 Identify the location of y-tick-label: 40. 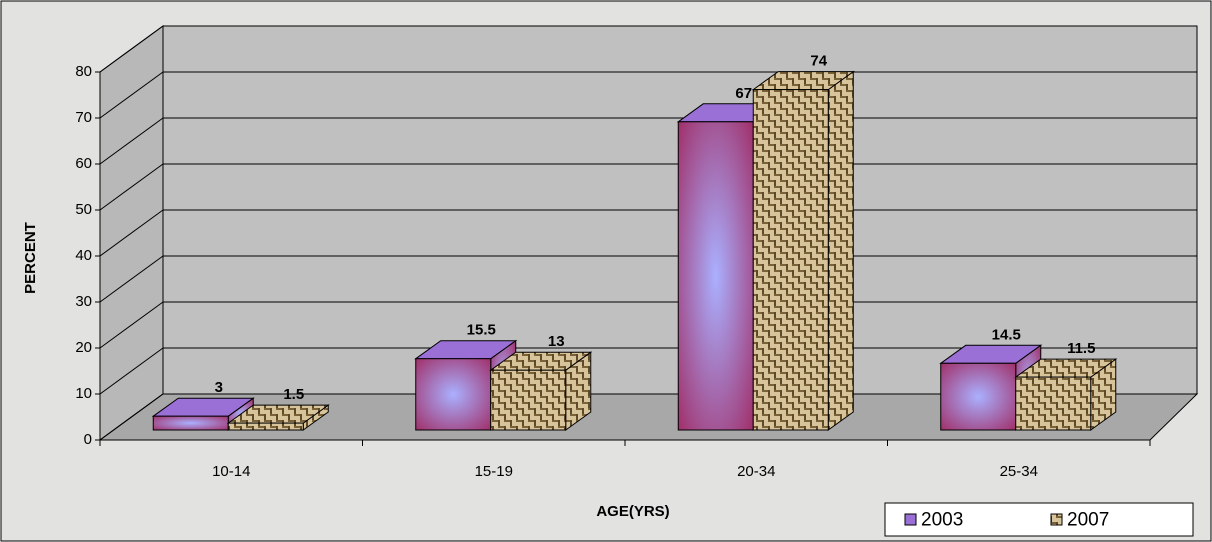
(83, 255).